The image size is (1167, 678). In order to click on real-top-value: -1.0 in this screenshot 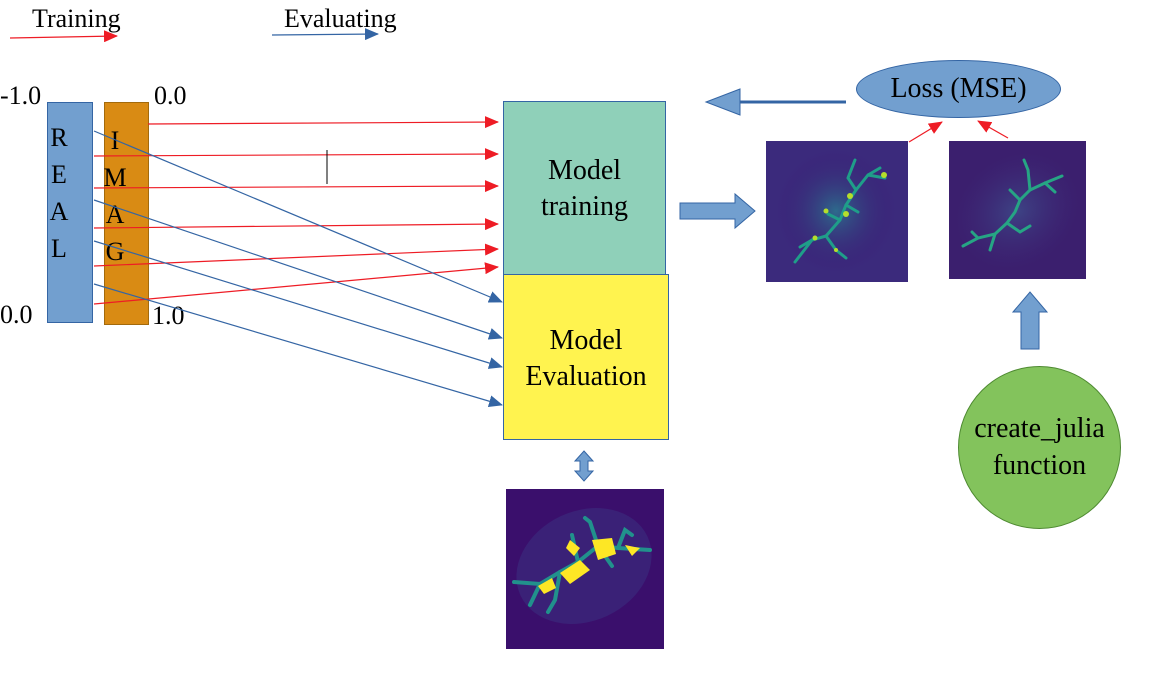, I will do `click(21, 95)`.